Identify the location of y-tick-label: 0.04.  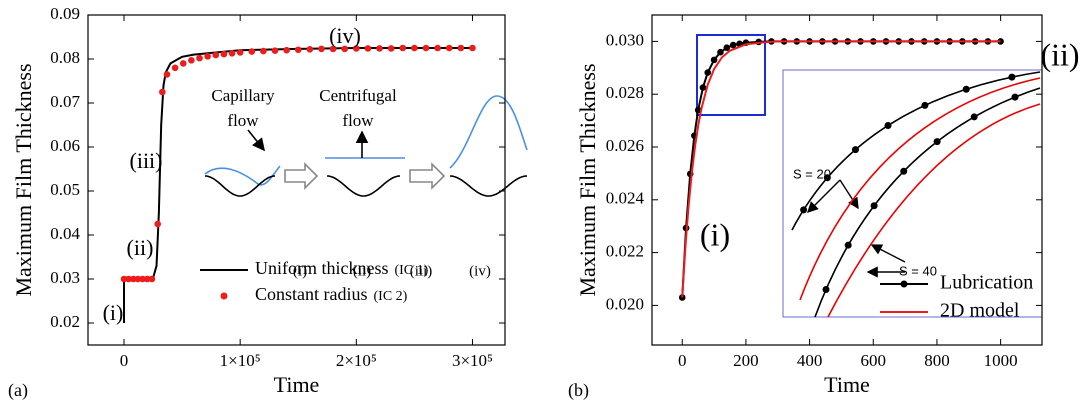
(65, 233).